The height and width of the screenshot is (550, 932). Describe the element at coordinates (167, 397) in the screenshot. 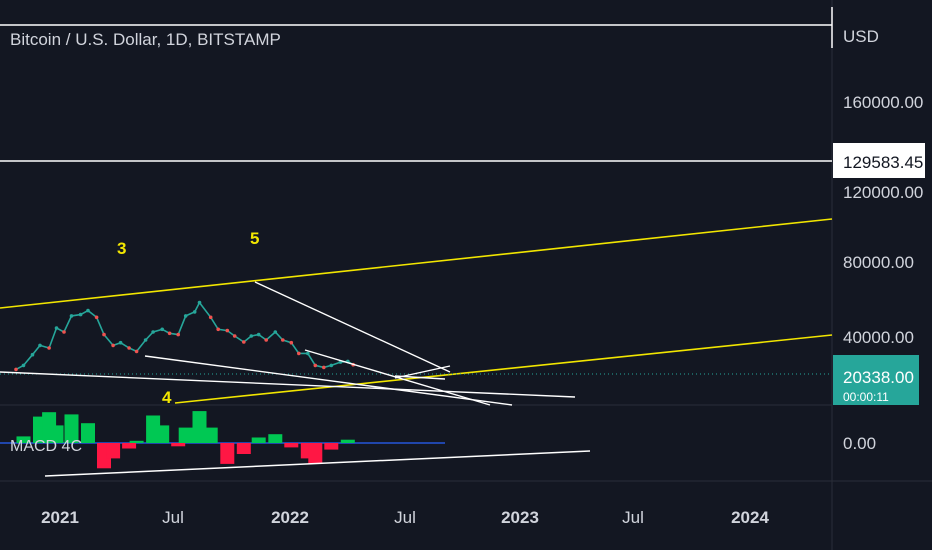

I see `wave-label: 4` at that location.